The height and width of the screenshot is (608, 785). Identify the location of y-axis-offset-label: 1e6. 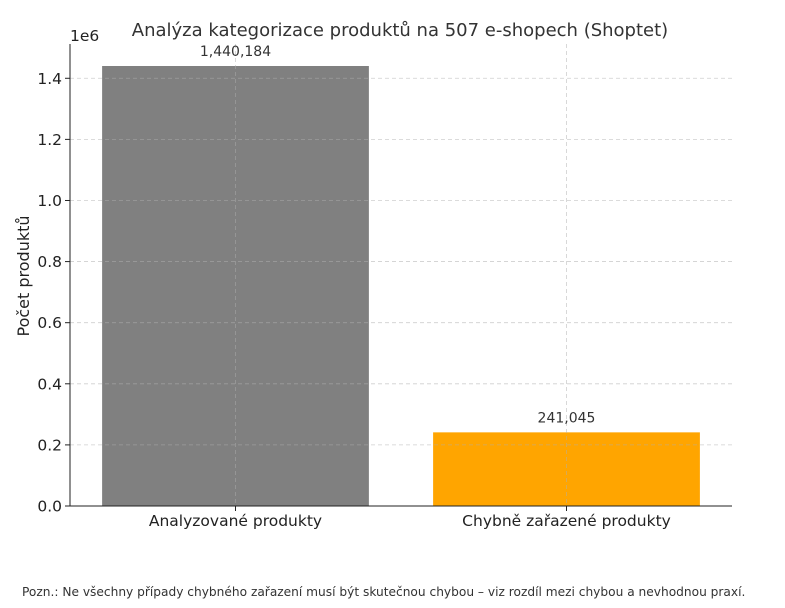
(84, 36).